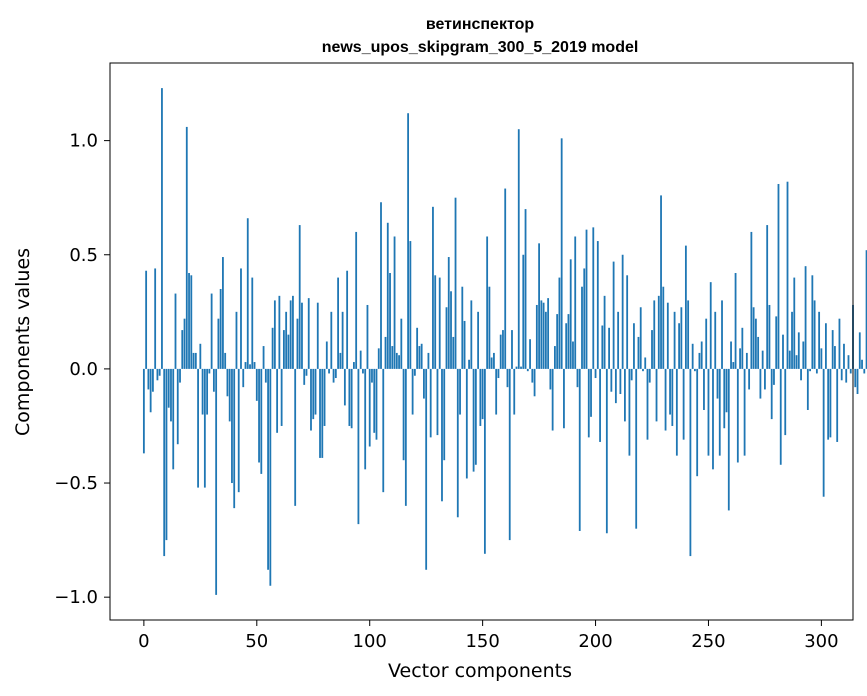  I want to click on y-tick-label: 0.5, so click(83, 255).